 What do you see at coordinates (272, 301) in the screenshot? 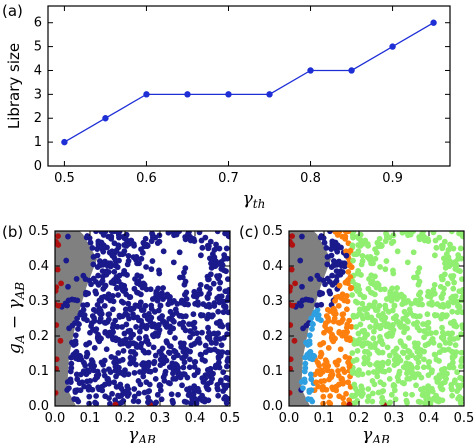
I see `y-tick-label: 0.3` at bounding box center [272, 301].